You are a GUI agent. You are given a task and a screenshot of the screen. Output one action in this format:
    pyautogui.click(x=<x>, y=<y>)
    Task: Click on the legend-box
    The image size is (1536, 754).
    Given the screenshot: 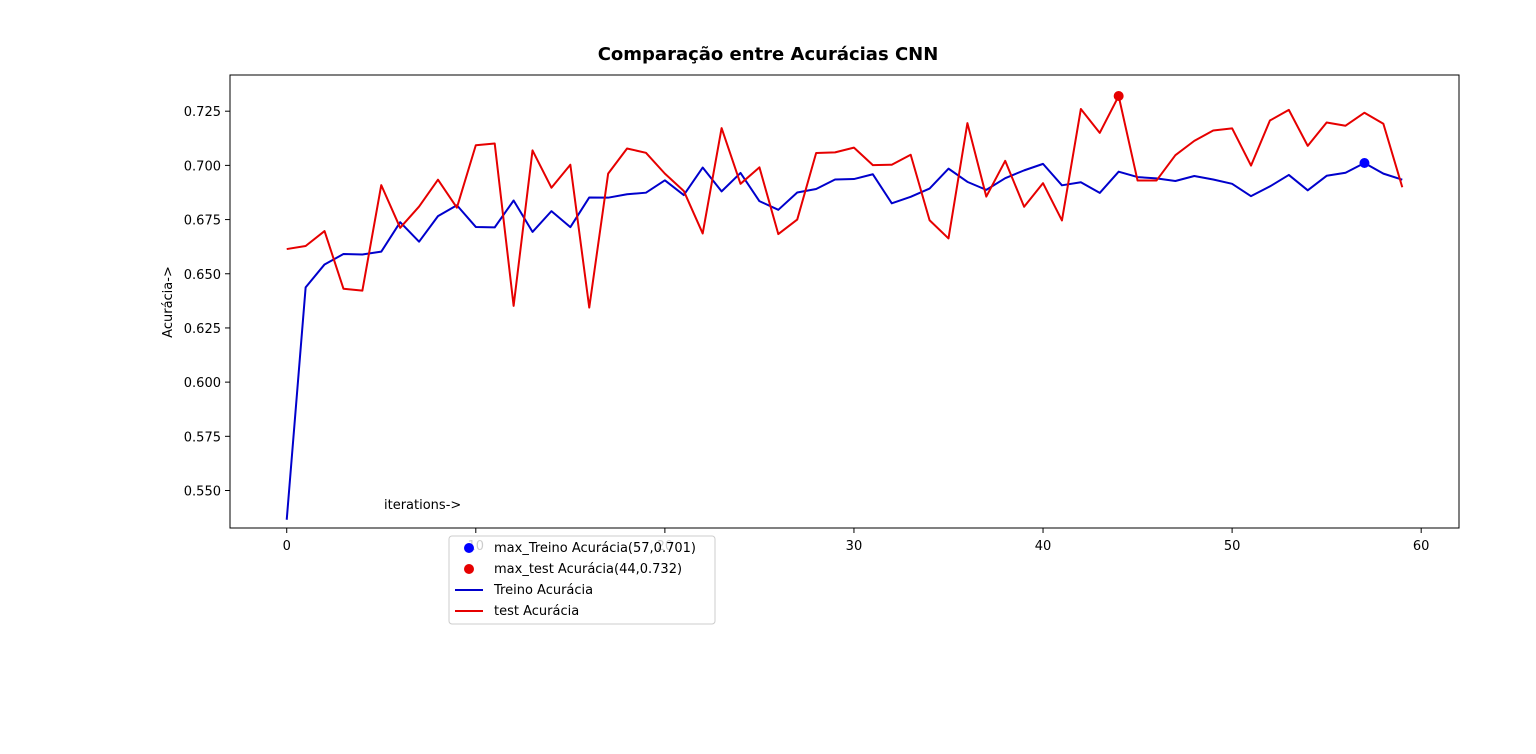 What is the action you would take?
    pyautogui.click(x=582, y=580)
    